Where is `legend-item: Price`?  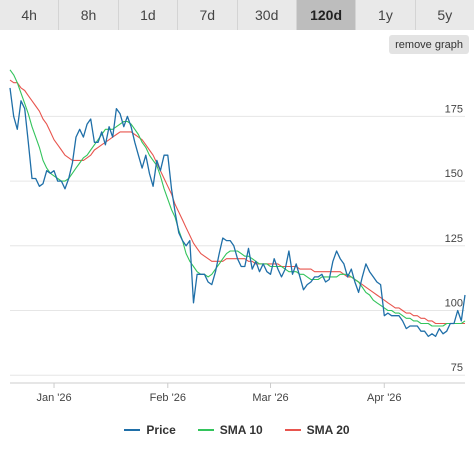 legend-item: Price is located at coordinates (150, 430).